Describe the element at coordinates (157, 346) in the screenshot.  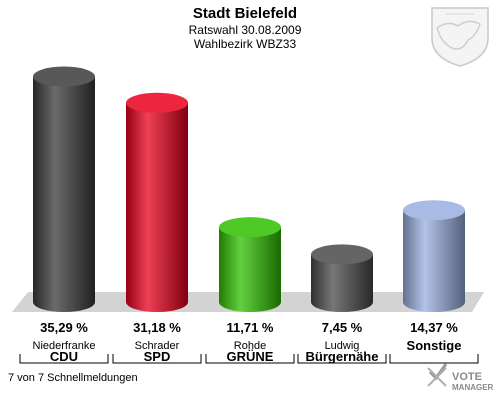
I see `candidate-label: Schrader` at that location.